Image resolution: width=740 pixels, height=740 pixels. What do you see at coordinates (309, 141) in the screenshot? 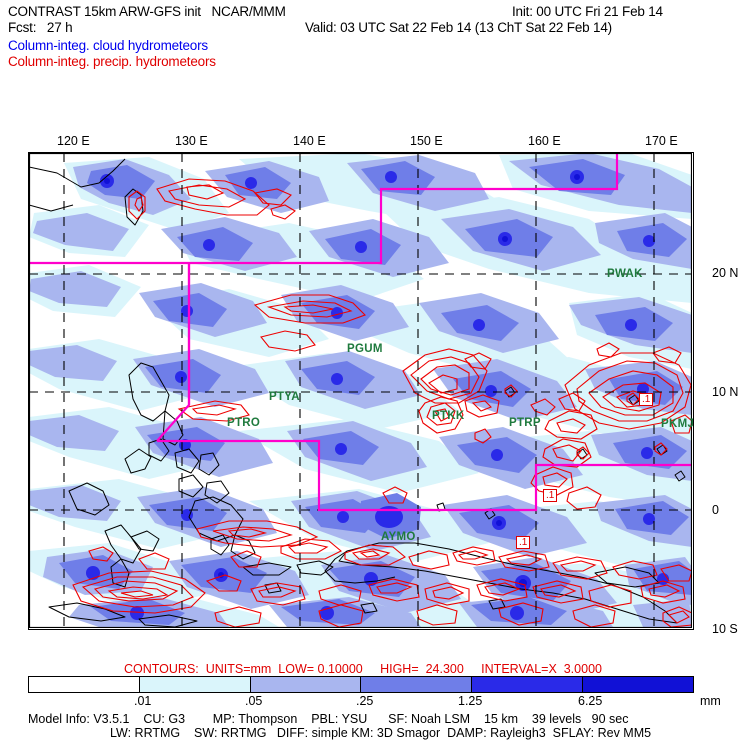
I see `lon-tick-label: 140 E` at bounding box center [309, 141].